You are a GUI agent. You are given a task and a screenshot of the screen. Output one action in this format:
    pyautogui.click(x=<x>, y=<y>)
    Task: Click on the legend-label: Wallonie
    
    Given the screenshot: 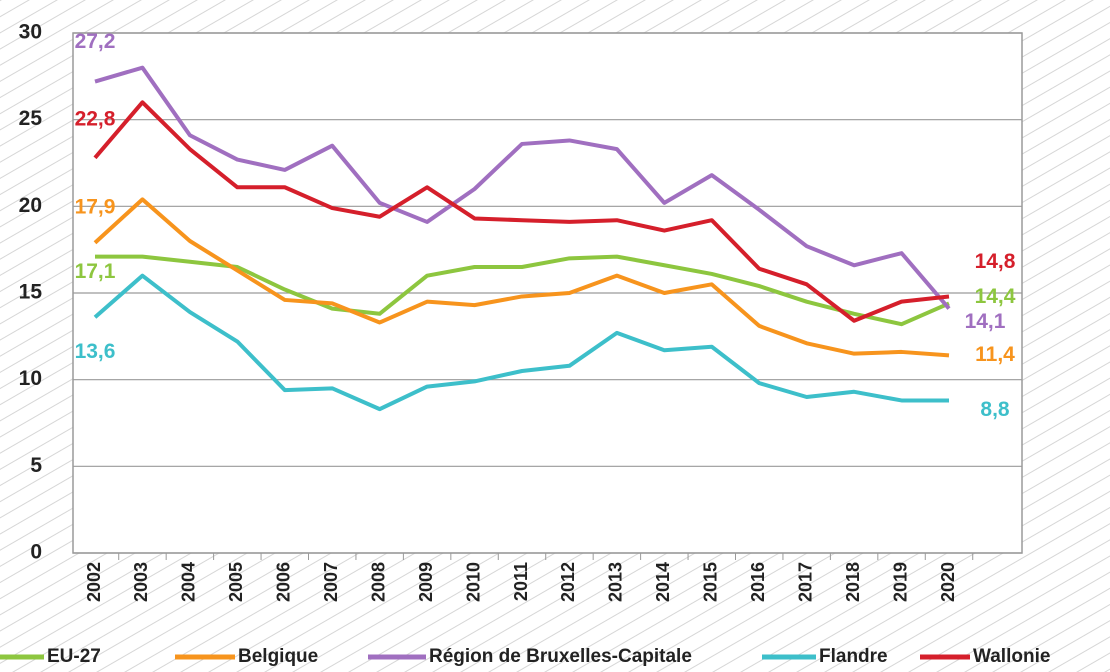 What is the action you would take?
    pyautogui.click(x=1011, y=656)
    